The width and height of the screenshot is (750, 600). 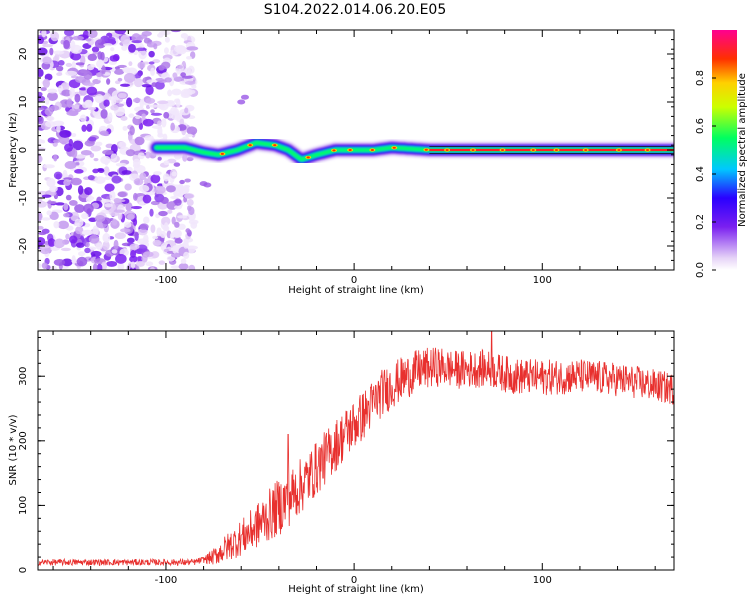 What do you see at coordinates (23, 570) in the screenshot?
I see `snr-ytick-label: 0` at bounding box center [23, 570].